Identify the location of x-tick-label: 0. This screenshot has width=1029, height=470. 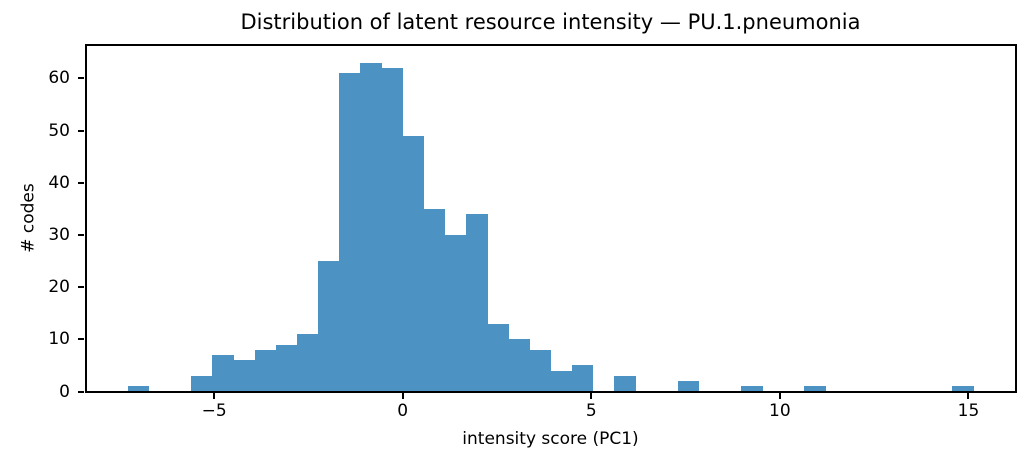
(403, 411).